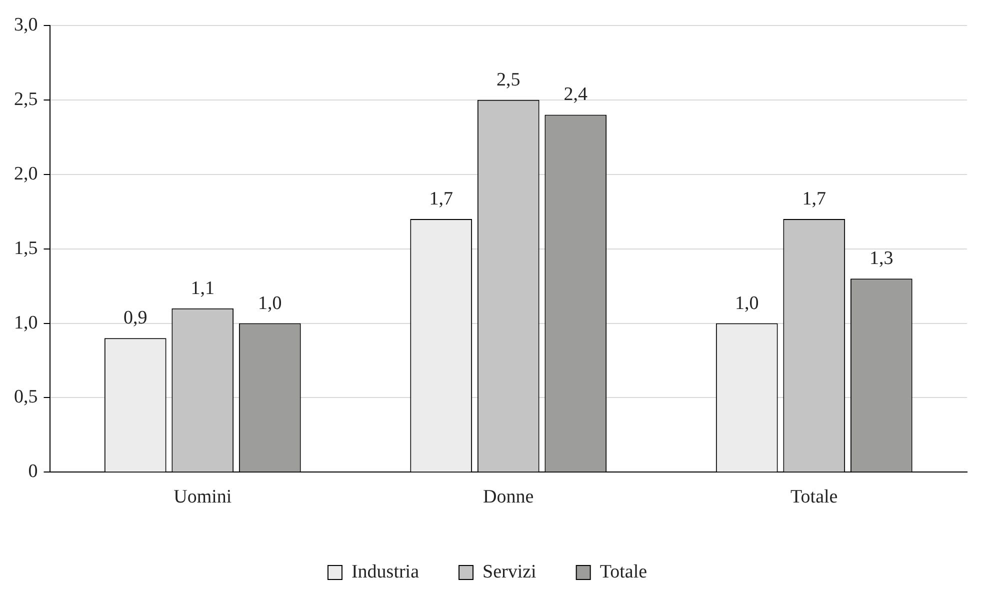  What do you see at coordinates (203, 497) in the screenshot?
I see `x-tick-label: Uomini` at bounding box center [203, 497].